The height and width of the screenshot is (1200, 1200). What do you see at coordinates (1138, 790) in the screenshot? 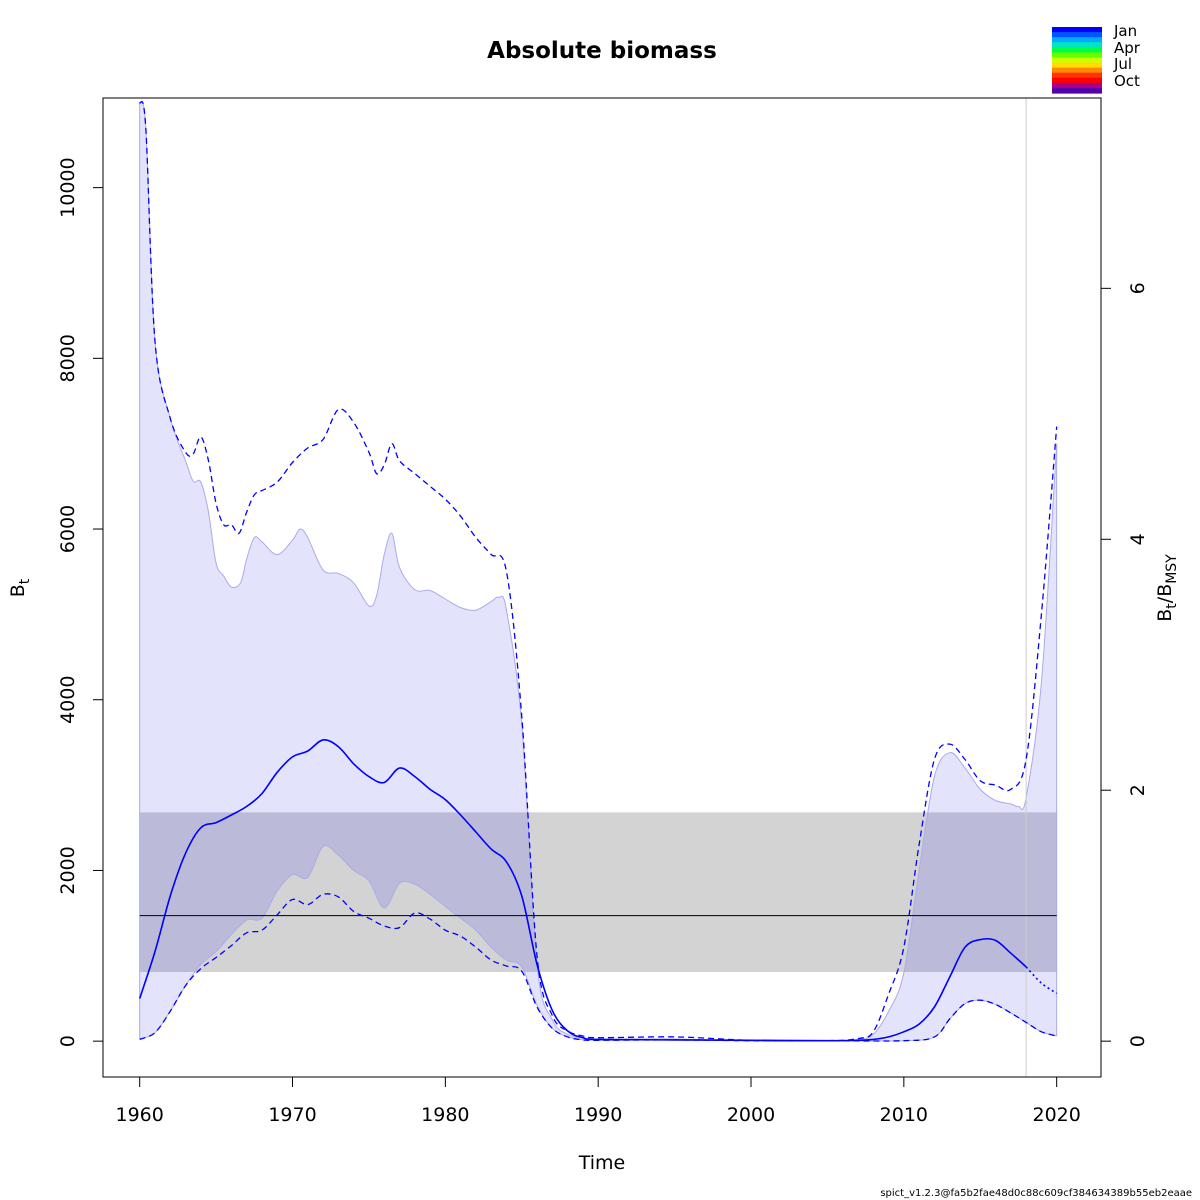
I see `y2-tick-label: 2` at bounding box center [1138, 790].